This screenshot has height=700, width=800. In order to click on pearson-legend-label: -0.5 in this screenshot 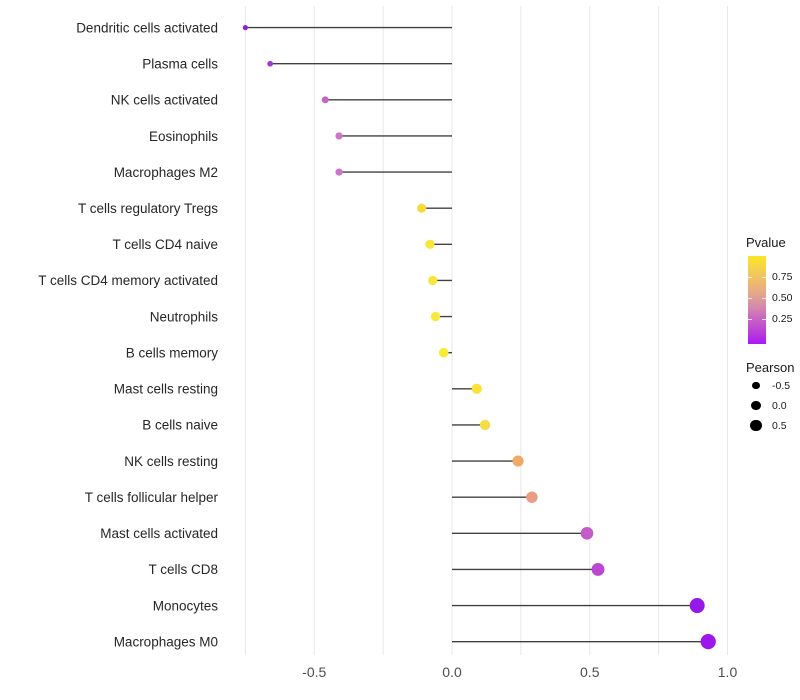, I will do `click(781, 385)`.